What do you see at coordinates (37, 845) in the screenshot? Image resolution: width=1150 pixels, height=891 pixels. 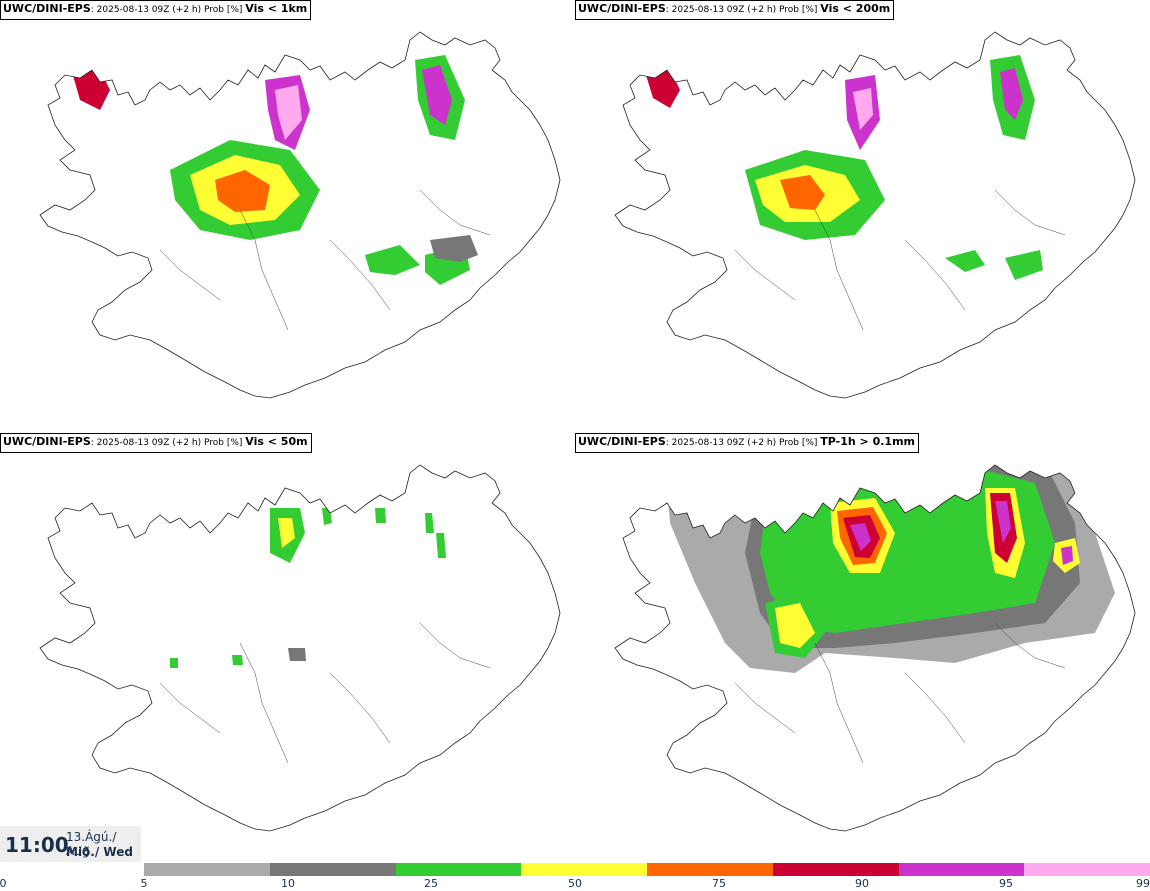 I see `valid-time: 11:00` at bounding box center [37, 845].